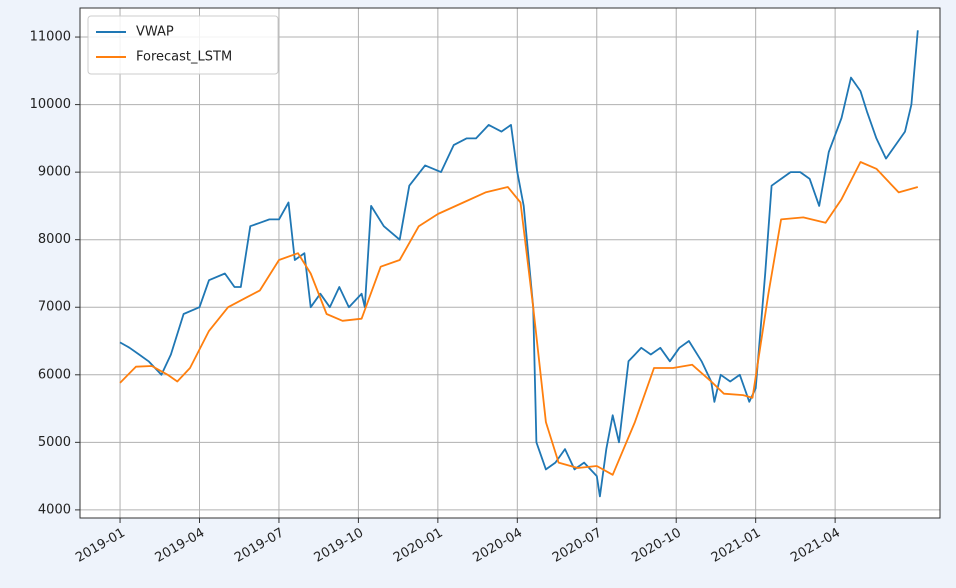  What do you see at coordinates (183, 45) in the screenshot?
I see `legend-box` at bounding box center [183, 45].